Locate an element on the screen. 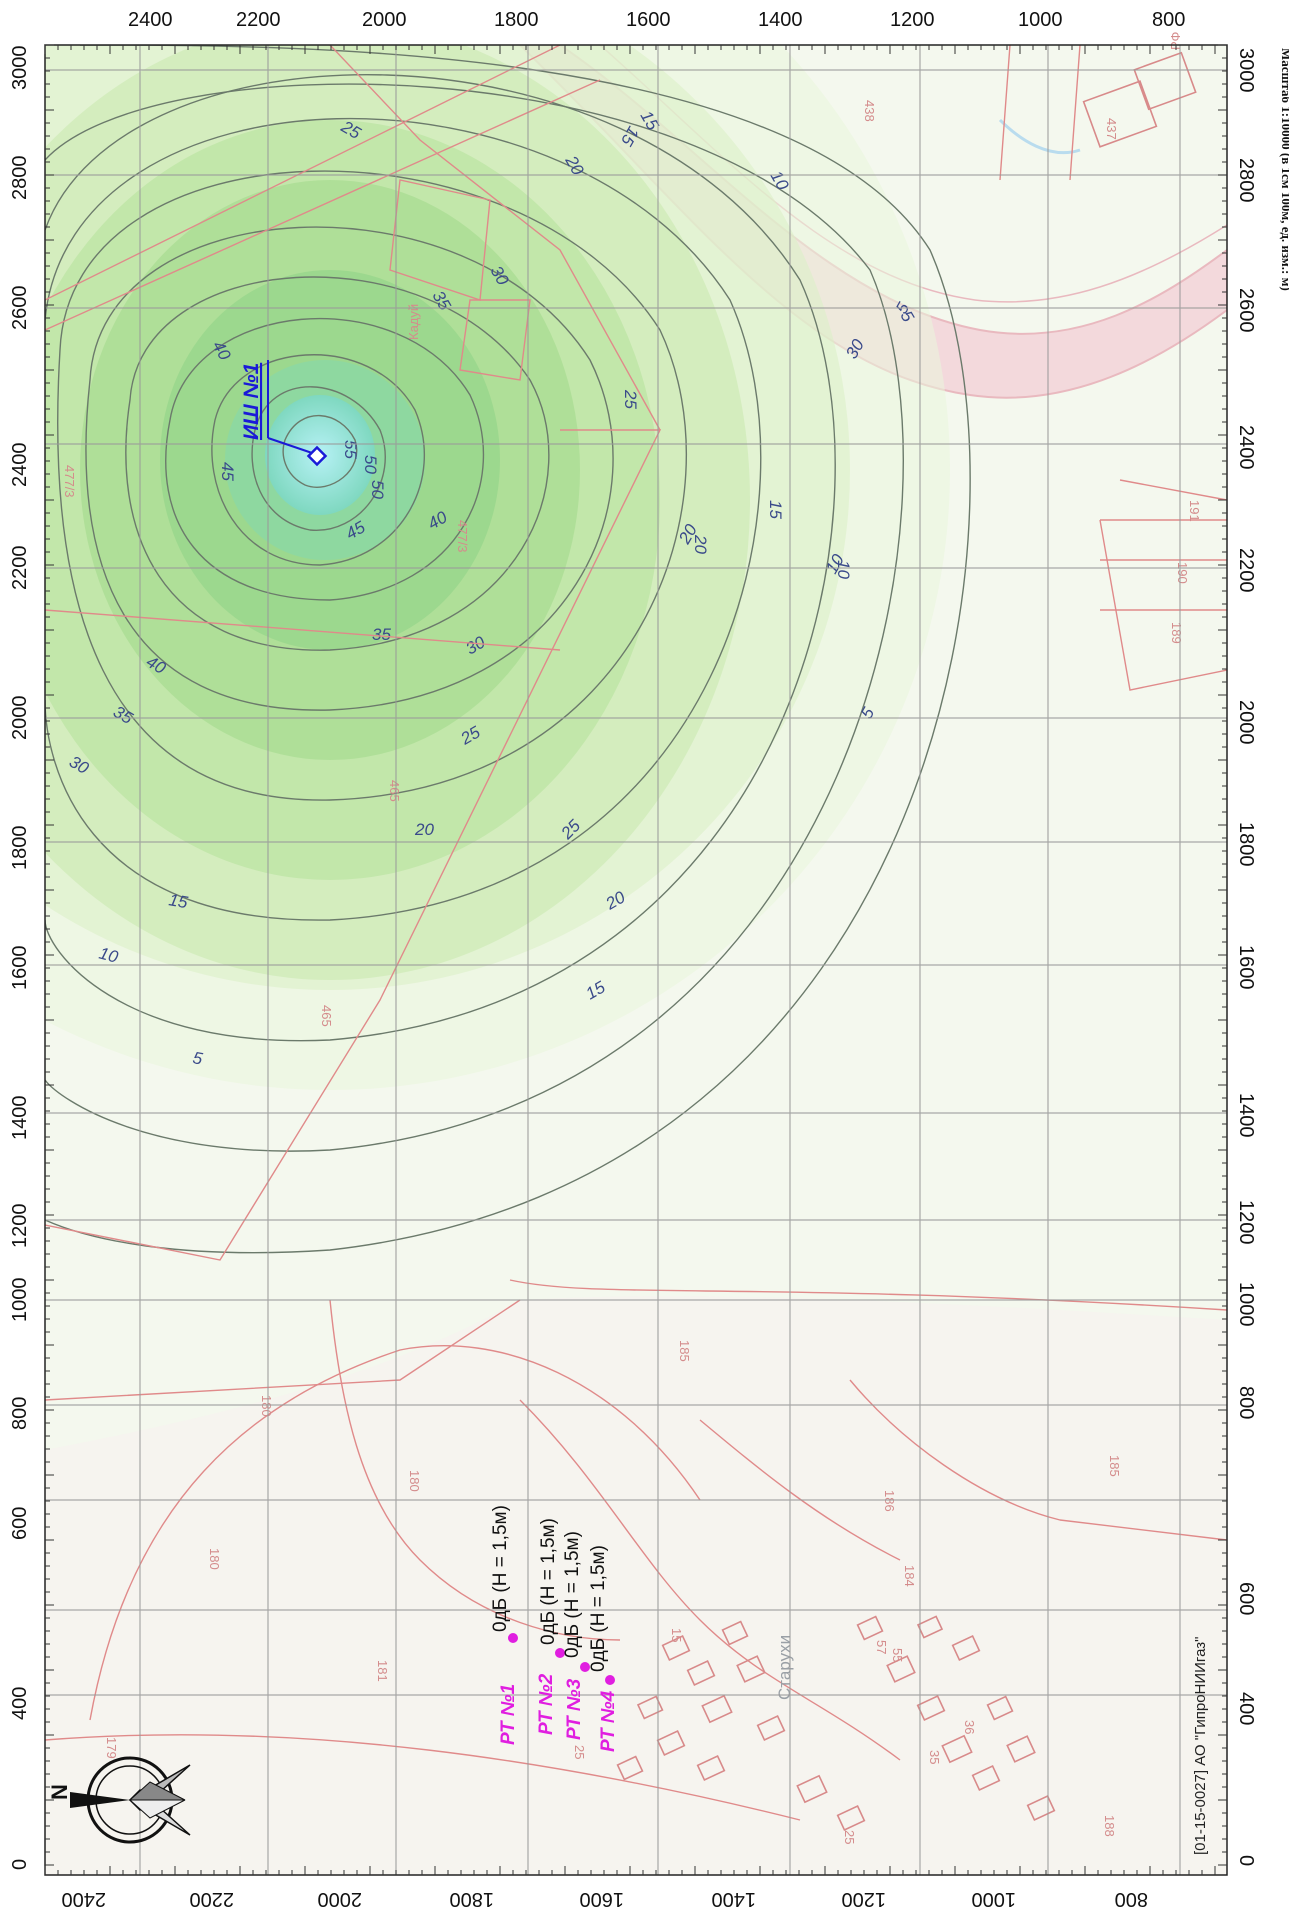 The height and width of the screenshot is (1916, 1289). source-marker-icon is located at coordinates (317, 456).